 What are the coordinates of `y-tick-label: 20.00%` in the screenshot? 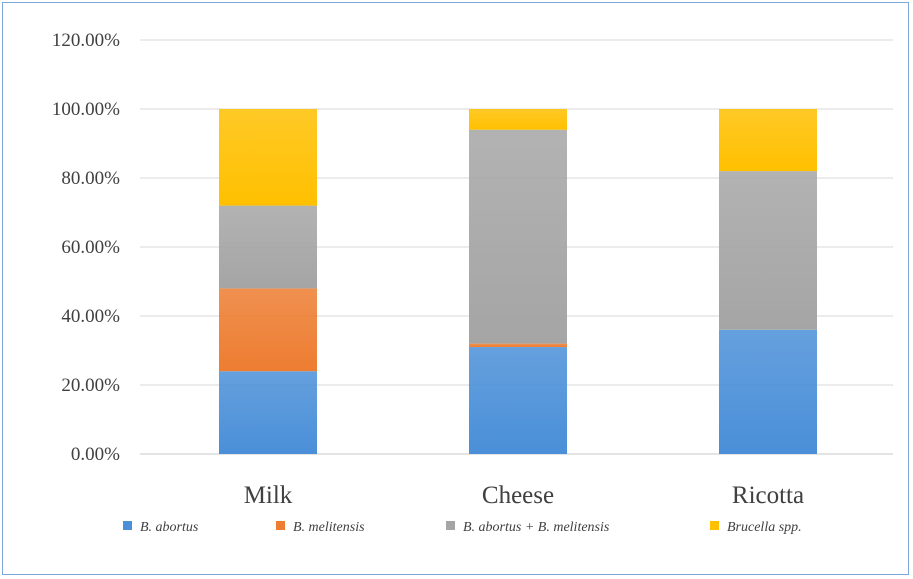 It's located at (90, 385).